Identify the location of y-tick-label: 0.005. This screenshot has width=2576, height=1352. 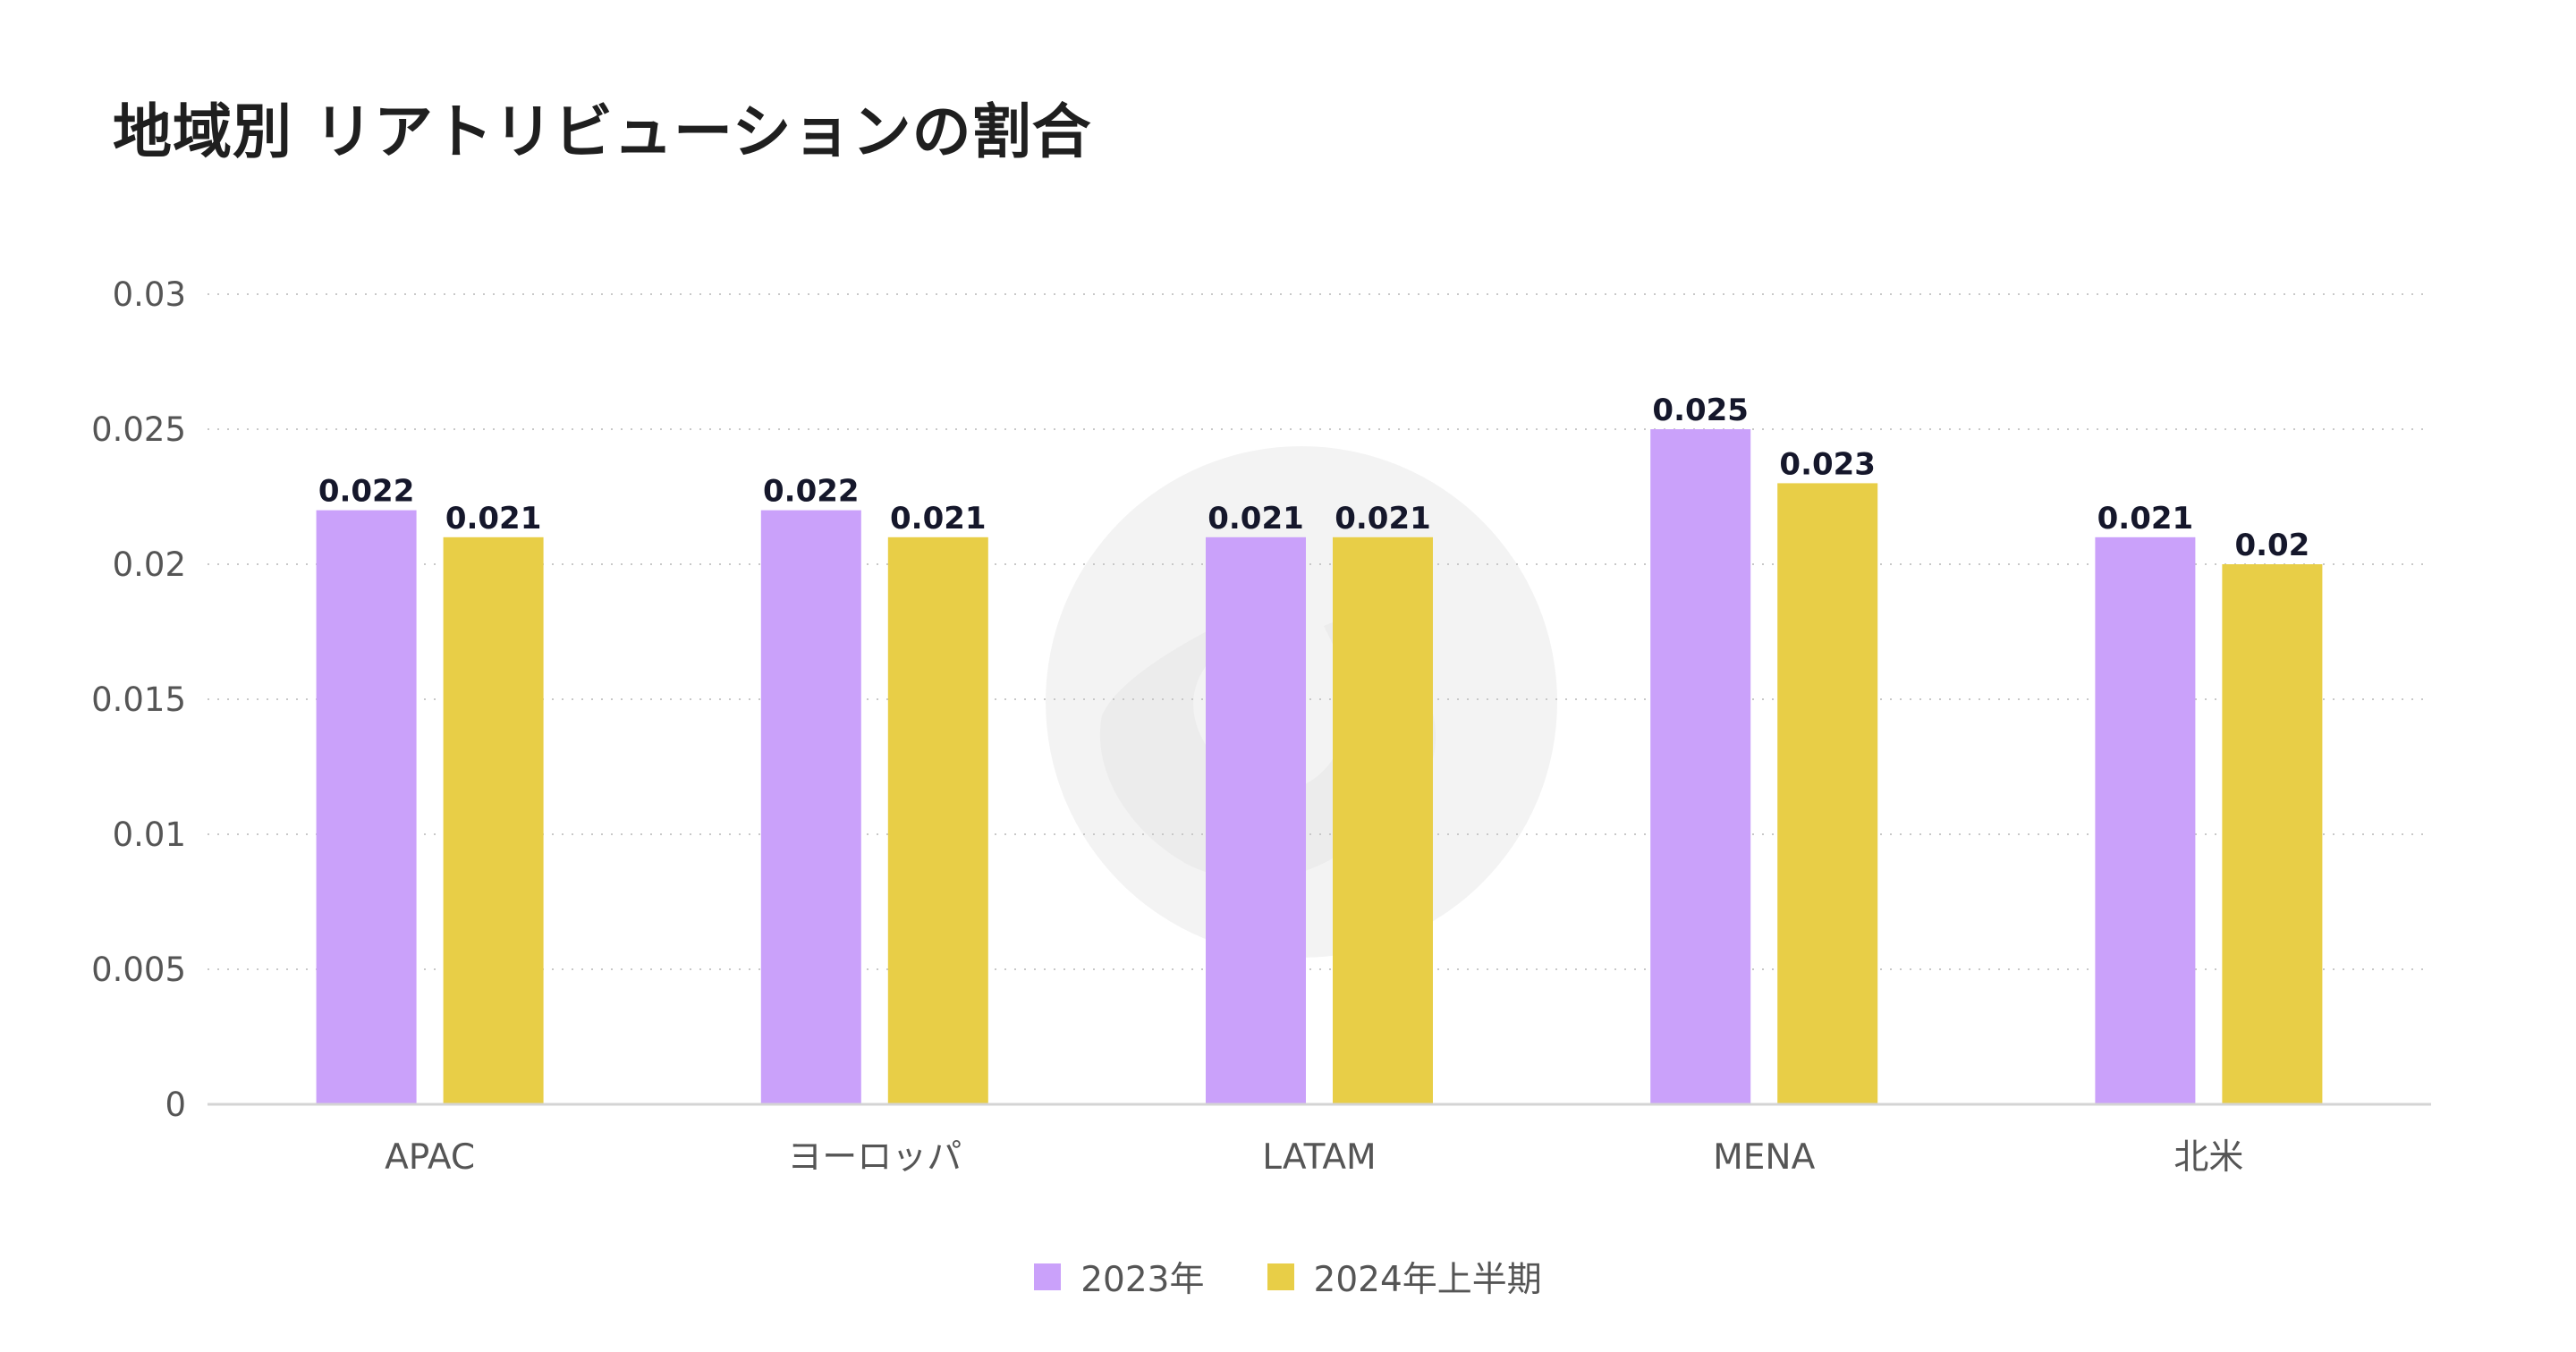
(138, 970).